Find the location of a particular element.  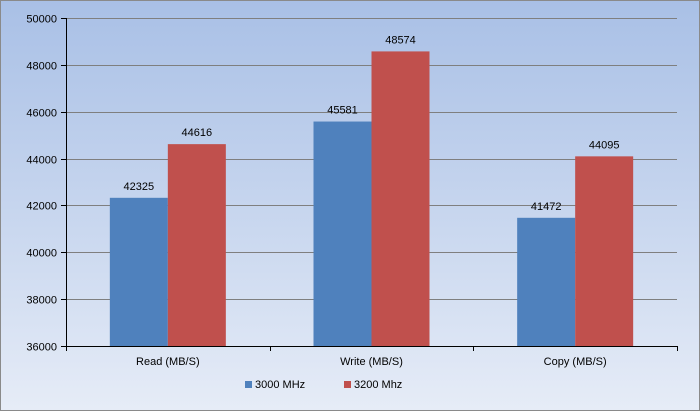

data-label: 45581 is located at coordinates (342, 111).